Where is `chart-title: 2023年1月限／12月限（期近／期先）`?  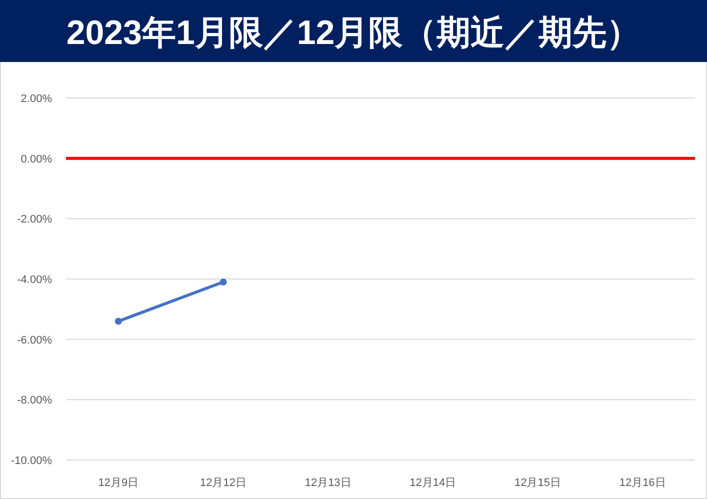 chart-title: 2023年1月限／12月限（期近／期先） is located at coordinates (353, 33).